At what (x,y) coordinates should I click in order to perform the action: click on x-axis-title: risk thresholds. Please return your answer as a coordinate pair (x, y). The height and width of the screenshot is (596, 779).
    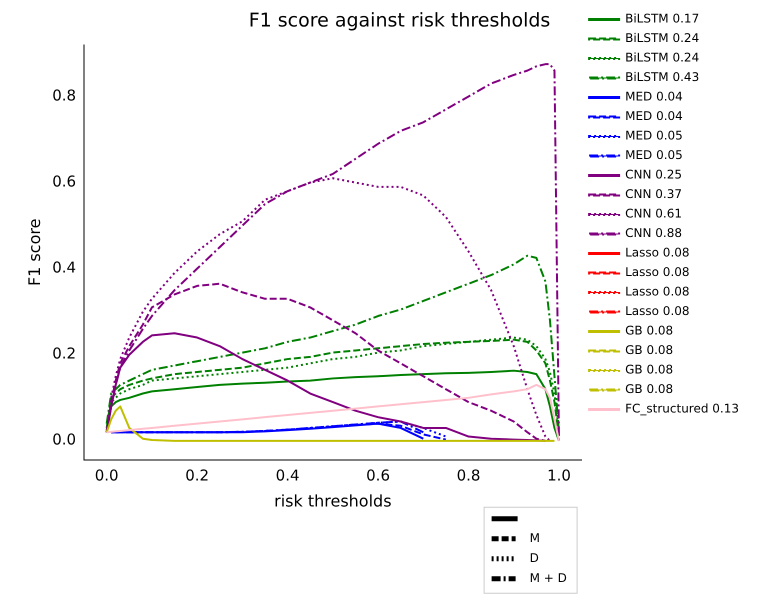
    Looking at the image, I should click on (333, 501).